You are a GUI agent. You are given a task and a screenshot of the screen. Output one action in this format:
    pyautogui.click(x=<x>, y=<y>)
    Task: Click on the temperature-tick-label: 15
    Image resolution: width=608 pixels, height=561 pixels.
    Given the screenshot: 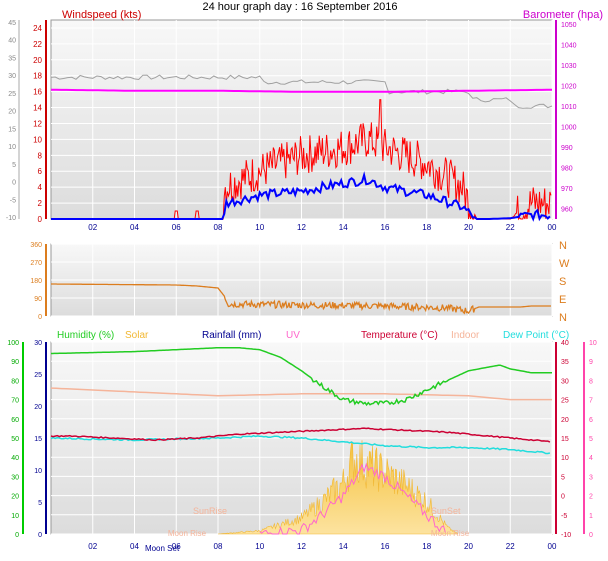 What is the action you would take?
    pyautogui.click(x=565, y=439)
    